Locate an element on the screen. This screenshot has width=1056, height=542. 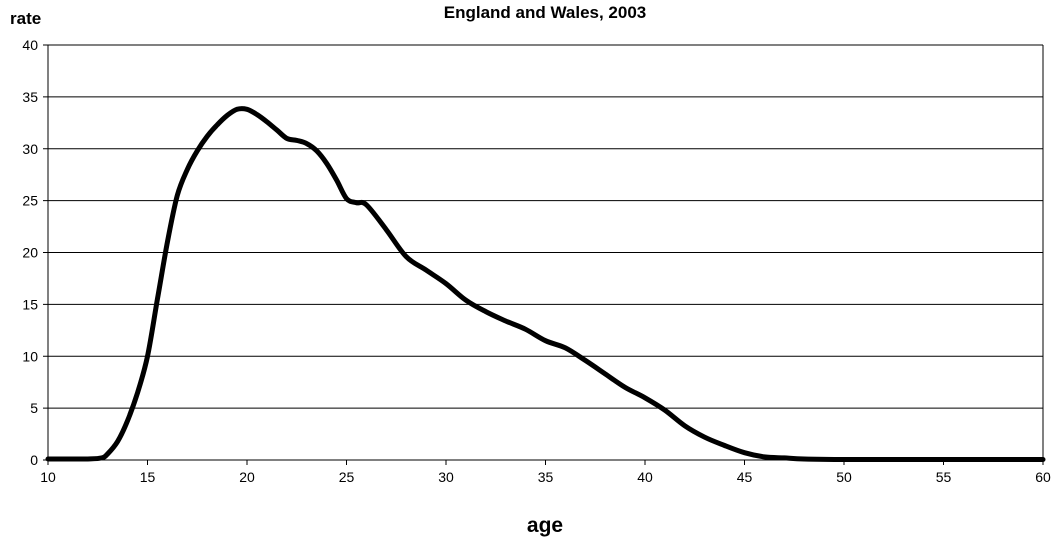
y-axis-ticks: 0 5 10 15 20 25 30 35 40 is located at coordinates (35, 252).